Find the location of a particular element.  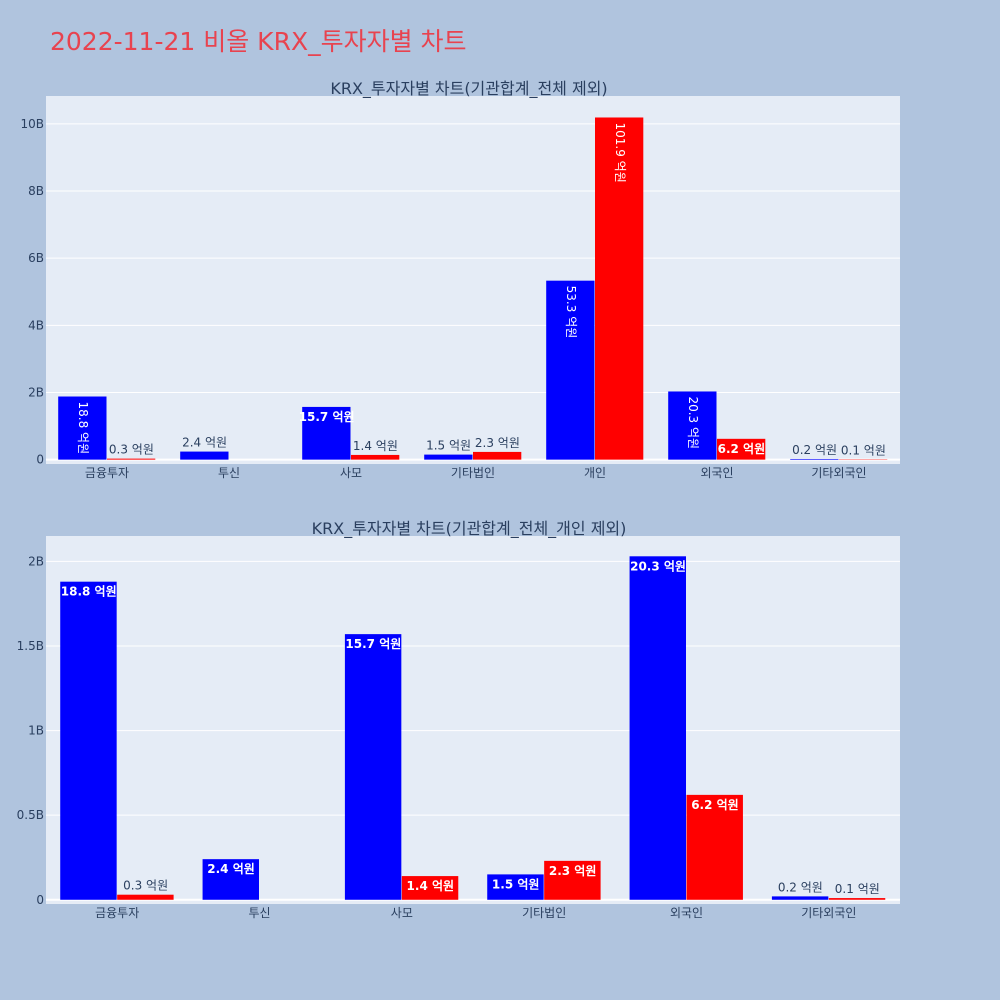

chart-title: KRX_투자자별 차트(기관합계_전체_개인 제외) is located at coordinates (469, 529).